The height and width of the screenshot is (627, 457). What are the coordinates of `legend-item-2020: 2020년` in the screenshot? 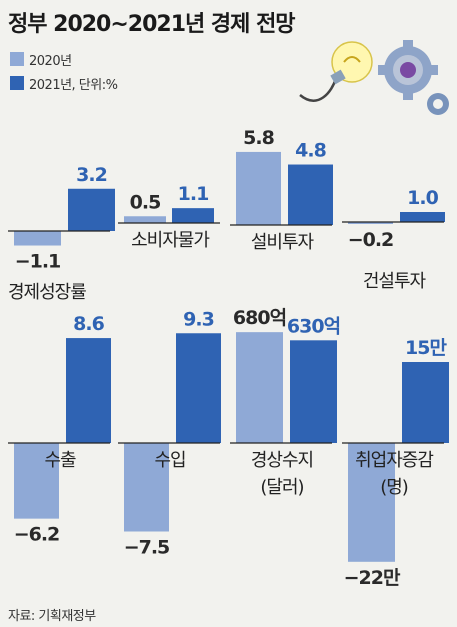 It's located at (41, 60).